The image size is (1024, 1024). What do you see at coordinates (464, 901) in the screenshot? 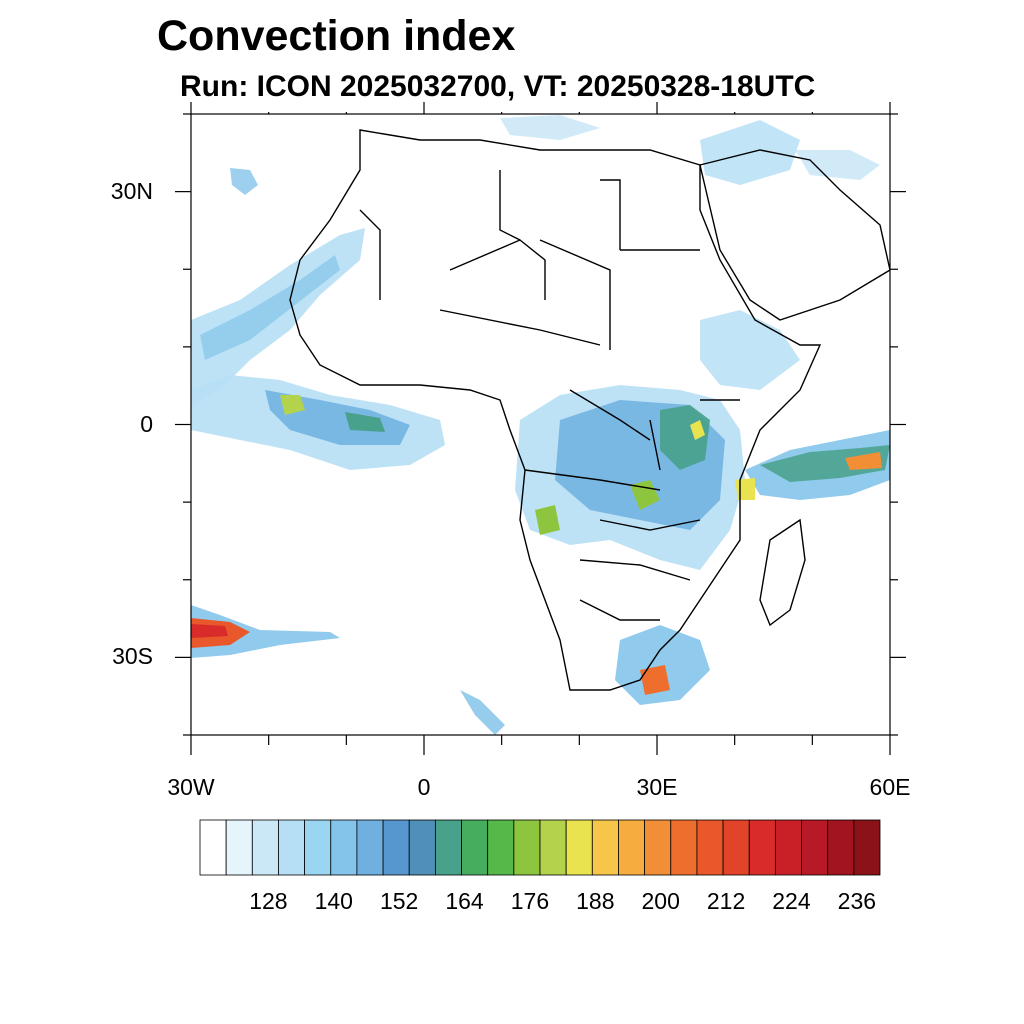
I see `colorbar-label: 164` at bounding box center [464, 901].